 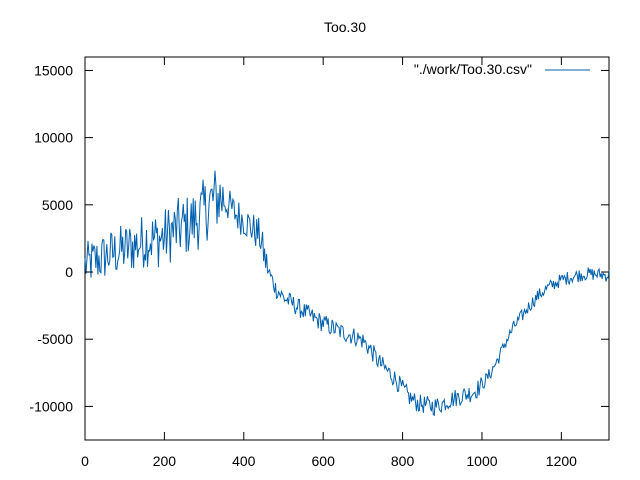 I want to click on legend: "./work/Too.30.csv", so click(x=502, y=69).